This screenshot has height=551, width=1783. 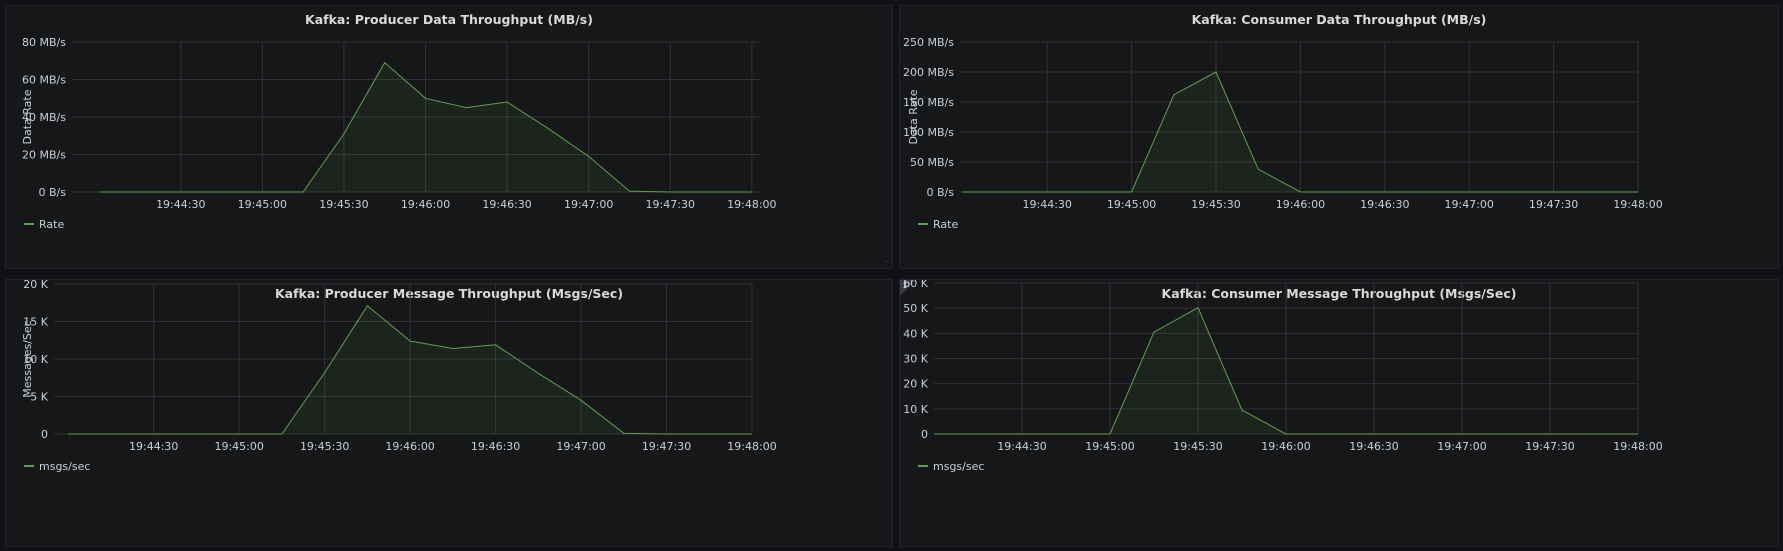 I want to click on x-tick-label: 19:45:30, so click(x=1215, y=204).